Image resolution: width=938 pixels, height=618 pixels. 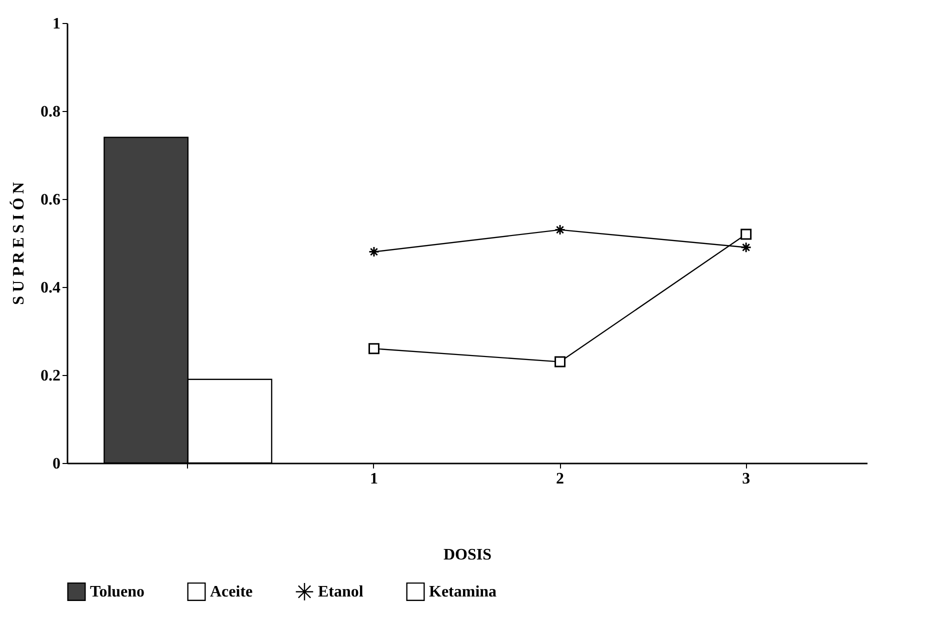 I want to click on x-axis-title: DOSIS, so click(x=467, y=555).